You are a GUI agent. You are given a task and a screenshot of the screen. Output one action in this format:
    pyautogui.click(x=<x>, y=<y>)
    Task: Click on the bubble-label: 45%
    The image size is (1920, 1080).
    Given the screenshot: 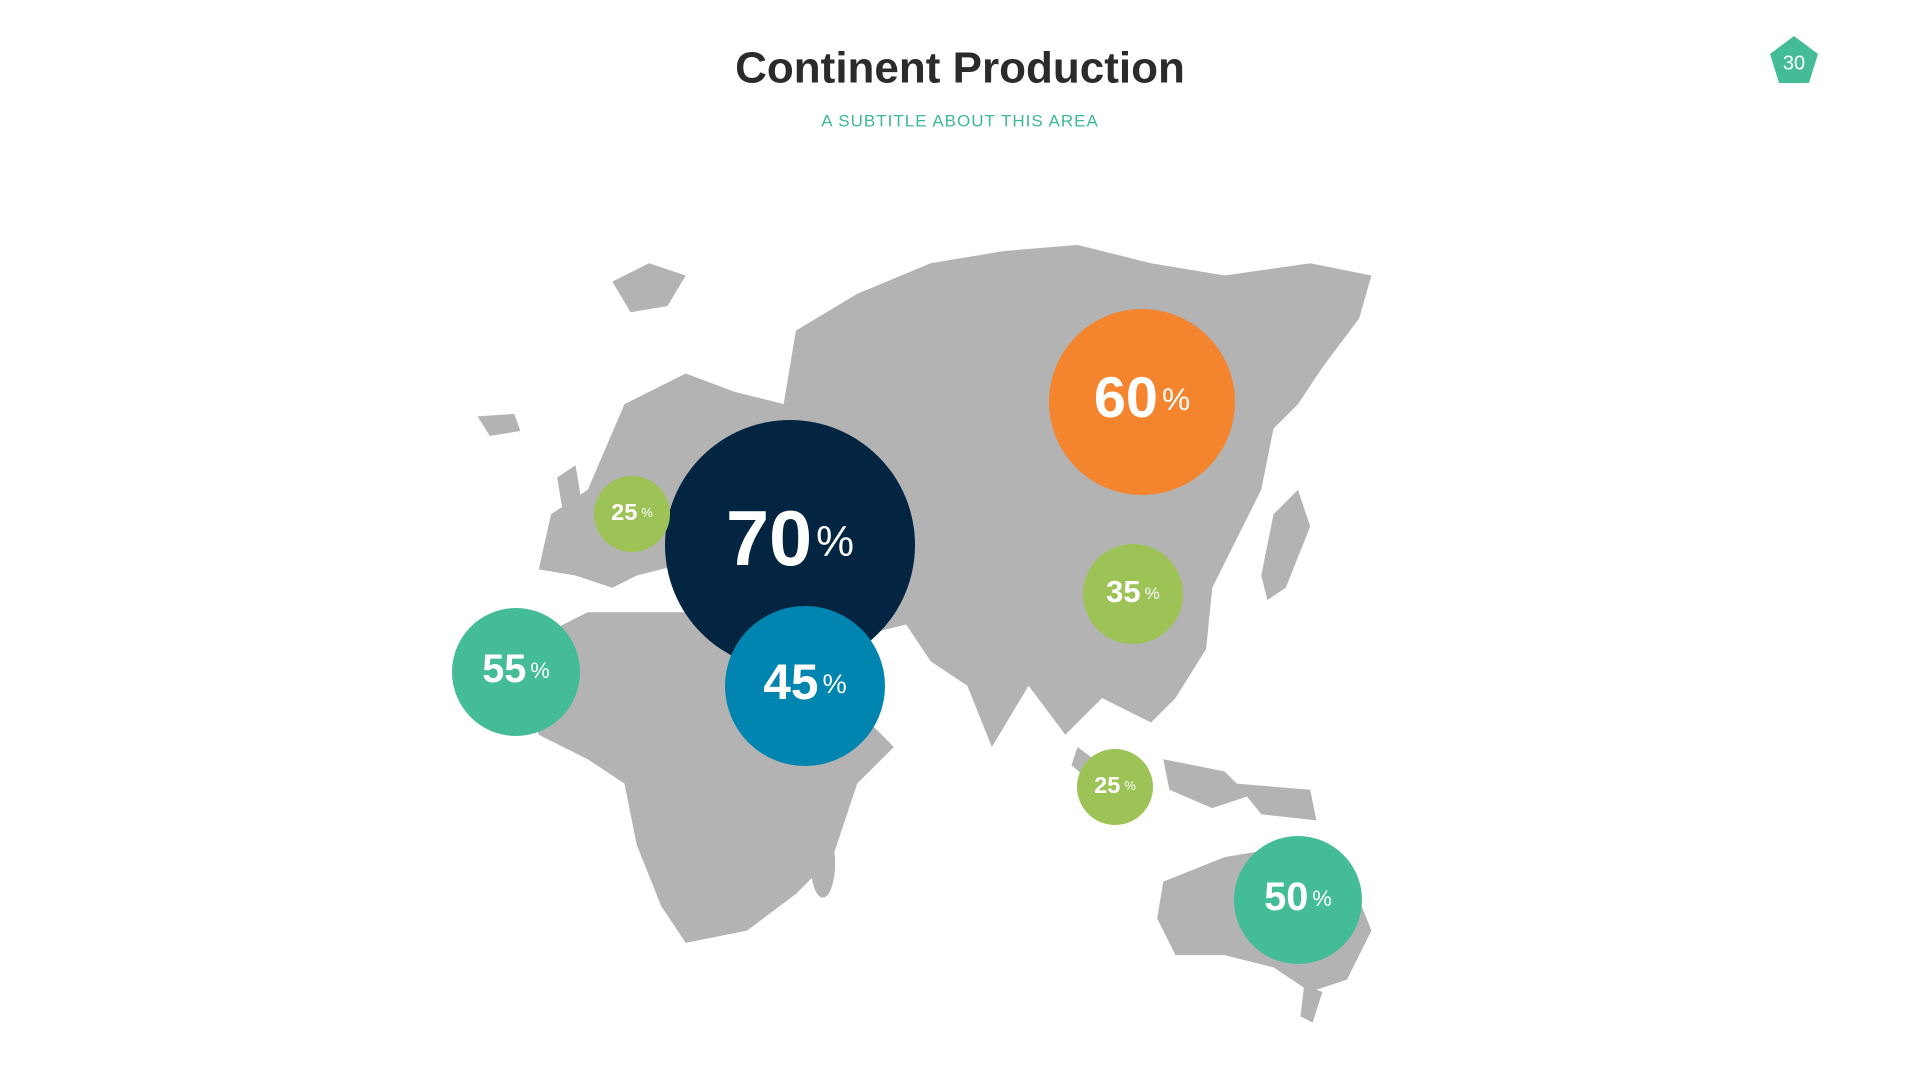 What is the action you would take?
    pyautogui.click(x=804, y=682)
    